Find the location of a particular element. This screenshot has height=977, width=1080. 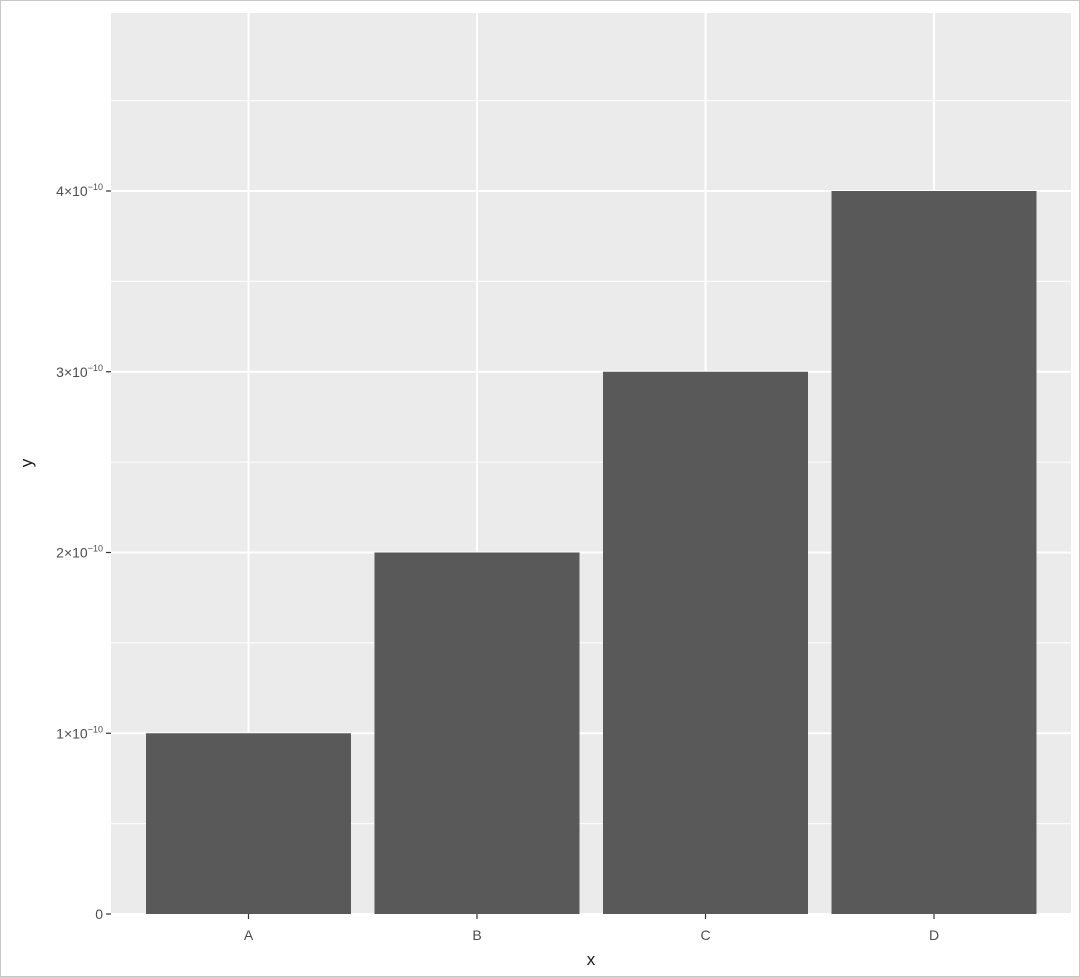

y-tick-label: 0 is located at coordinates (99, 914).